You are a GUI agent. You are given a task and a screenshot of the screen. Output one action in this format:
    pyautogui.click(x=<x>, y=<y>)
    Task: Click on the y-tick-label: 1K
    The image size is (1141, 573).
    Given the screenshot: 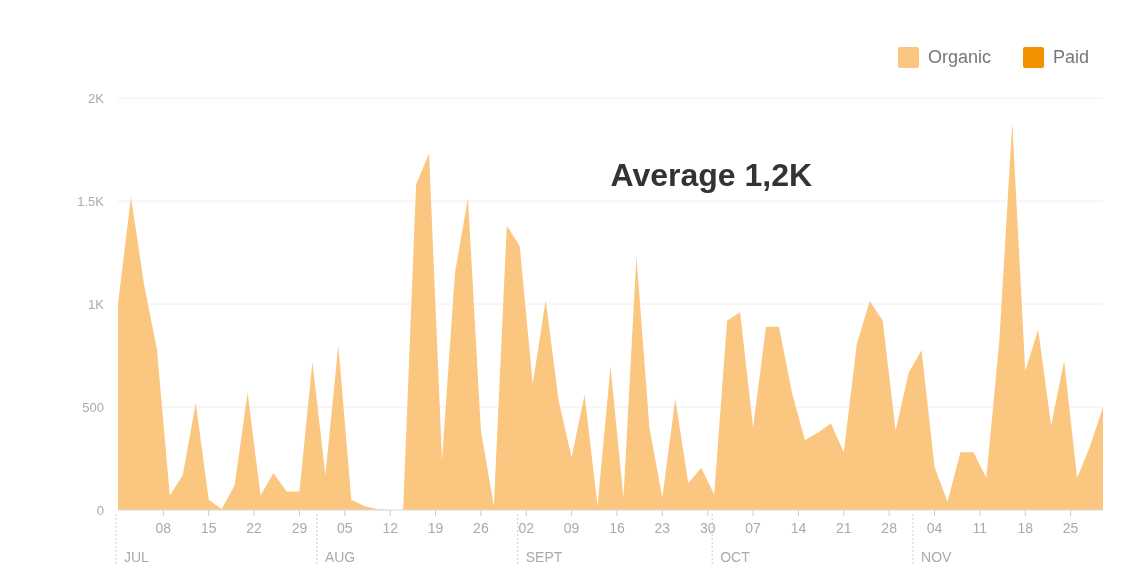 What is the action you would take?
    pyautogui.click(x=96, y=304)
    